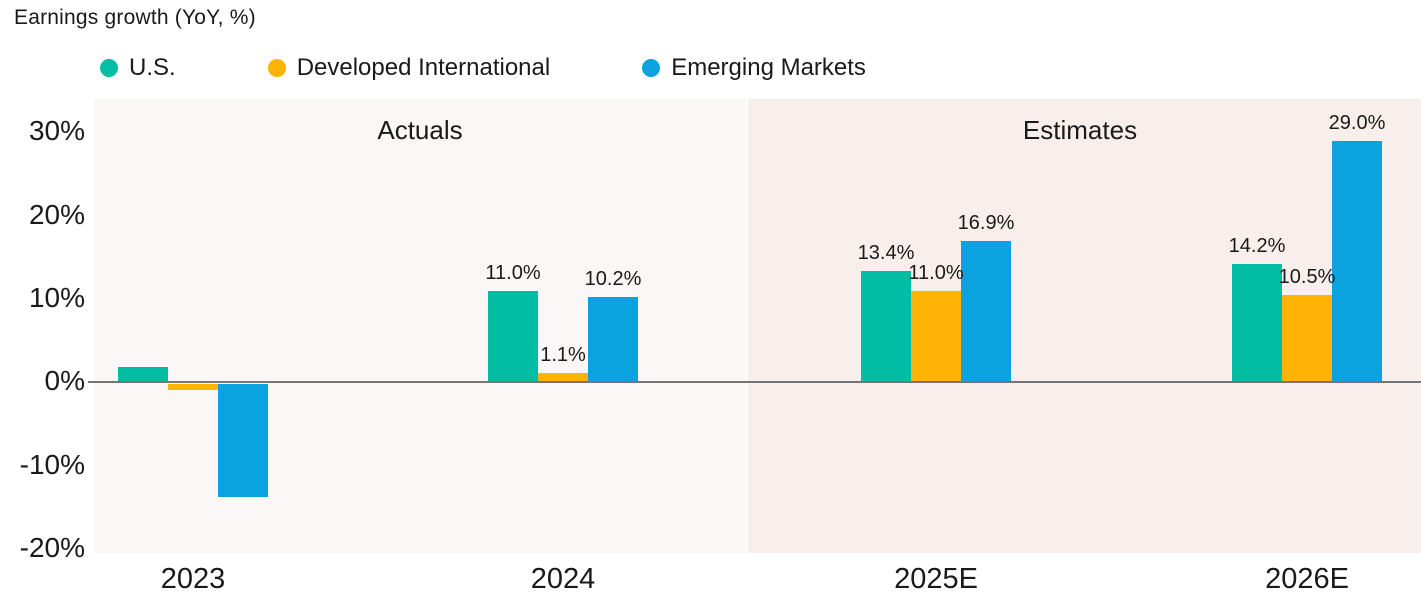 This screenshot has height=606, width=1421. What do you see at coordinates (986, 312) in the screenshot?
I see `bar-2025E-emerging-markets` at bounding box center [986, 312].